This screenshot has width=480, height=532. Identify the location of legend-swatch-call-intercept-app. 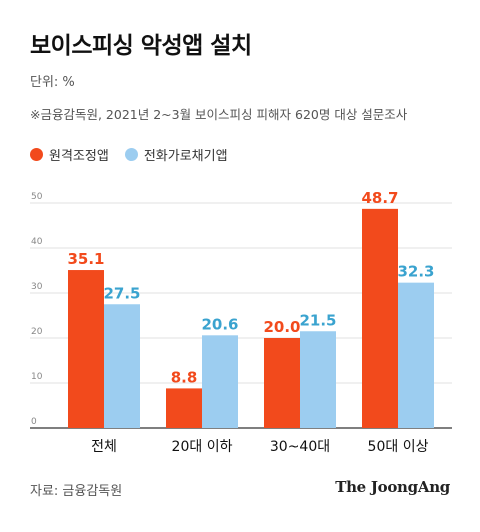
(131, 154).